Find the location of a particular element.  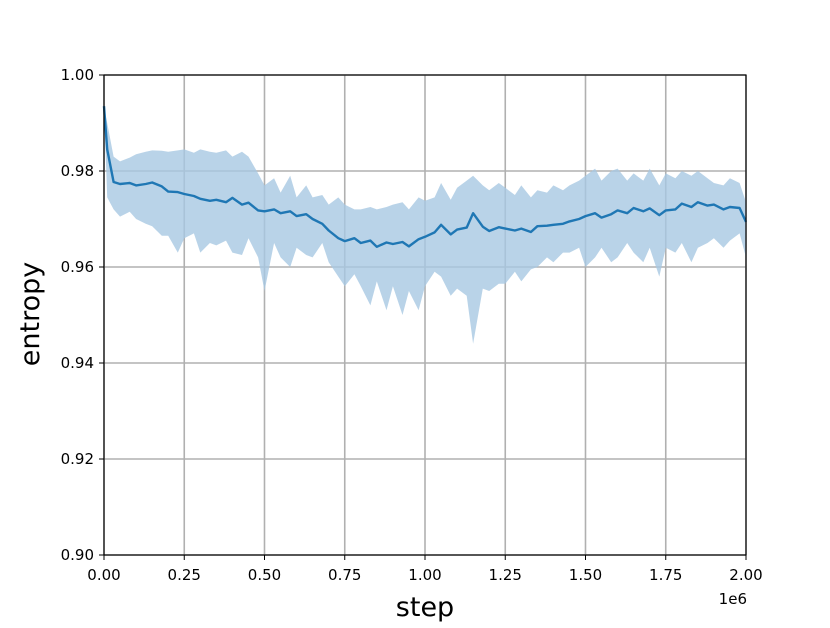

y-tick-label: 1.00 is located at coordinates (77, 75).